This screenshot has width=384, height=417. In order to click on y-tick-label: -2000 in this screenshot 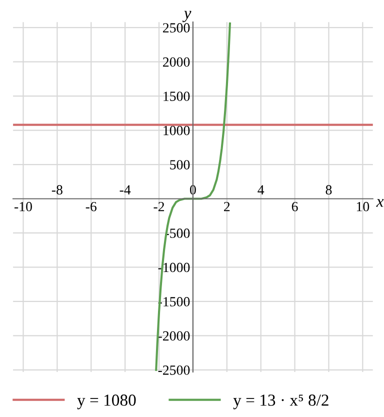, I will do `click(174, 336)`.